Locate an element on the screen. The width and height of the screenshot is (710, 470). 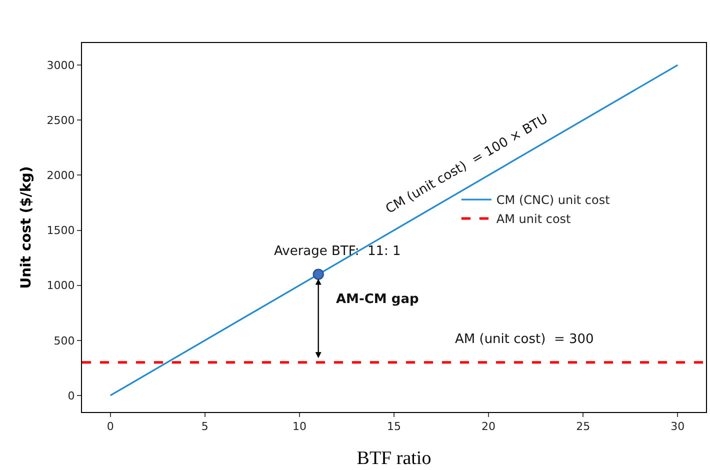
y-tick-label: 1500 is located at coordinates (60, 231).